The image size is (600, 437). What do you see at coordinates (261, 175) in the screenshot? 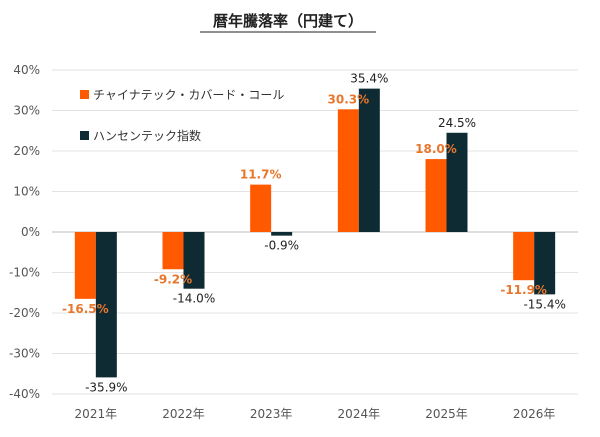
I see `data-label-china-tech: 11.7%` at bounding box center [261, 175].